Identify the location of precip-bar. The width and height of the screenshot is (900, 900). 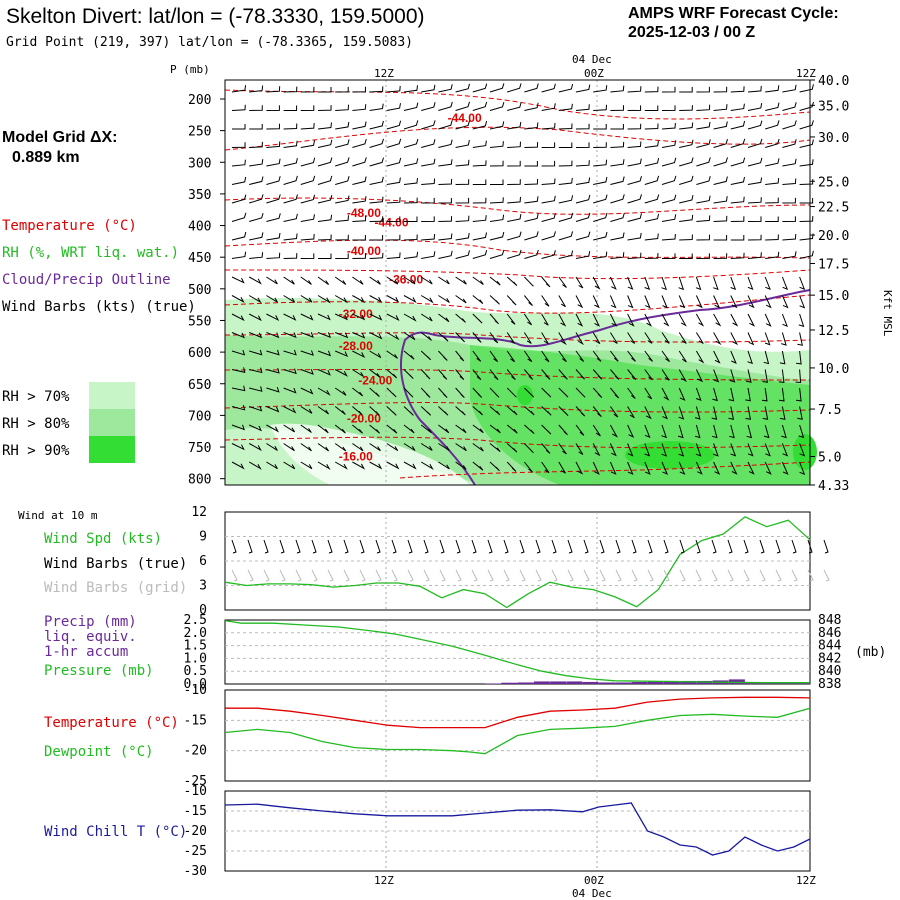
(493, 683).